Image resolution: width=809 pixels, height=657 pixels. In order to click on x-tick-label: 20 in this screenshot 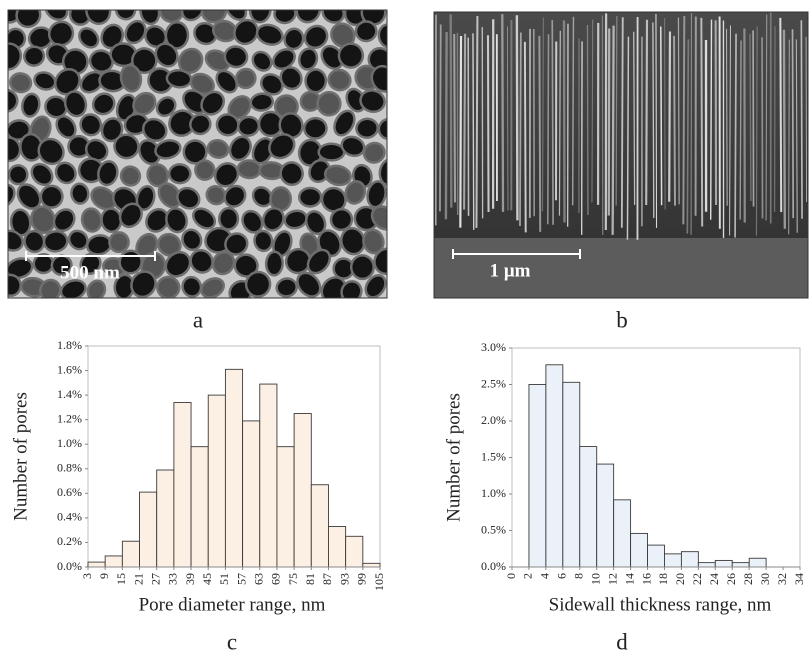, I will do `click(680, 579)`.